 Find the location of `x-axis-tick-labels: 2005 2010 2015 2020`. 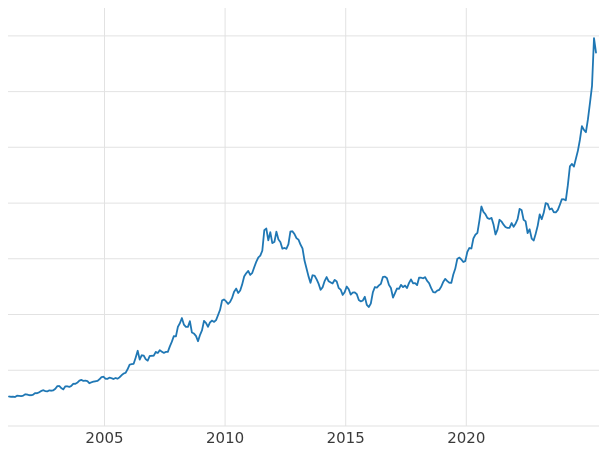

x-axis-tick-labels: 2005 2010 2015 2020 is located at coordinates (285, 438).